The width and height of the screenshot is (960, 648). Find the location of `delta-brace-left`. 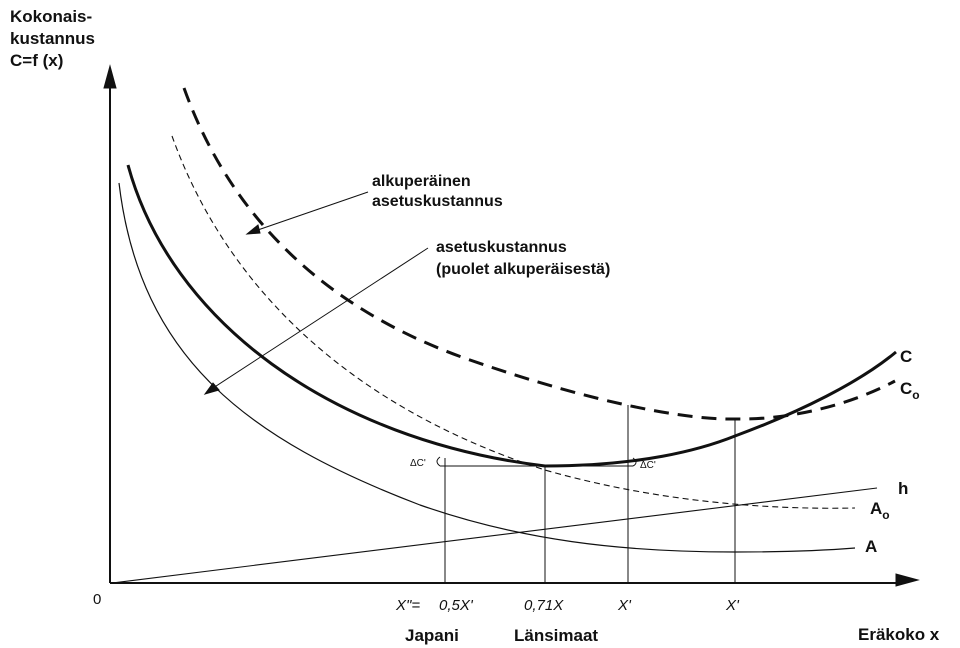

delta-brace-left is located at coordinates (438, 461).